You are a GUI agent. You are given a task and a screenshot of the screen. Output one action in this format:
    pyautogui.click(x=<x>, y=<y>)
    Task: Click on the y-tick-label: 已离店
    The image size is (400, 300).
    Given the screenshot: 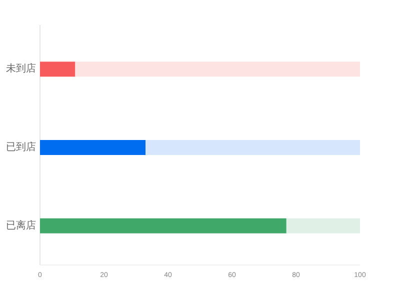 What is the action you would take?
    pyautogui.click(x=21, y=225)
    